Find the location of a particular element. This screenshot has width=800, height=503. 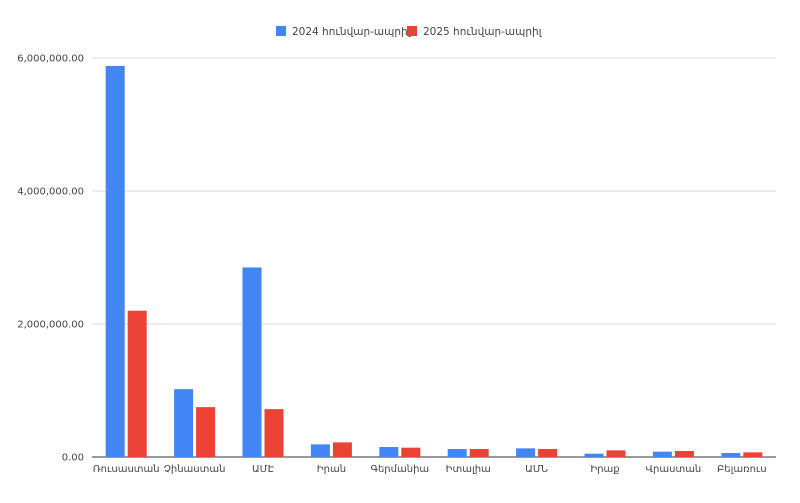

x-tick-label: Իրաք is located at coordinates (604, 469).